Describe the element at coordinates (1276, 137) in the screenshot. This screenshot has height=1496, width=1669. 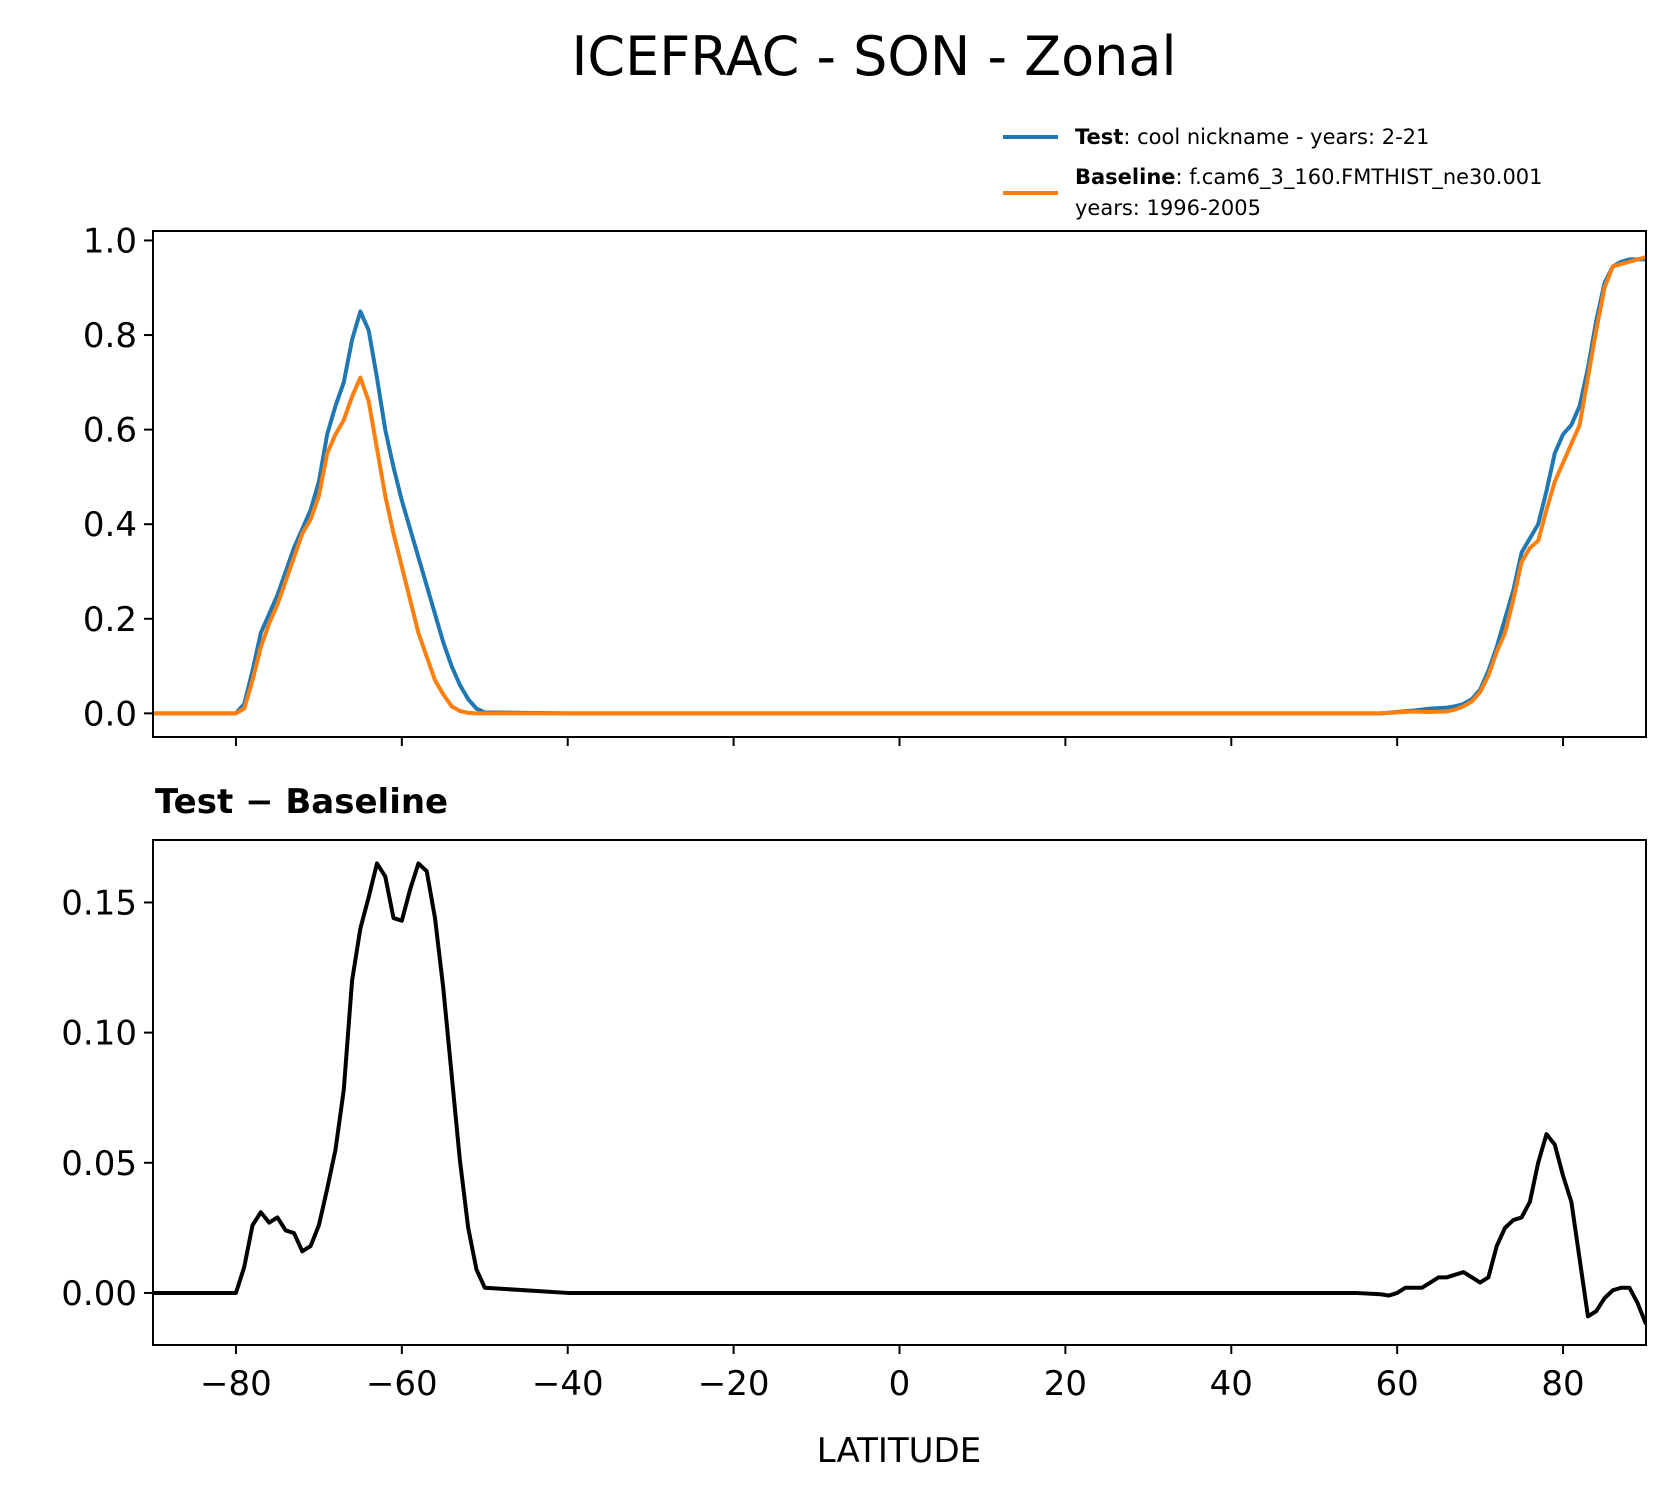
I see `legend-test-desc: : cool nickname - years: 2-21` at that location.